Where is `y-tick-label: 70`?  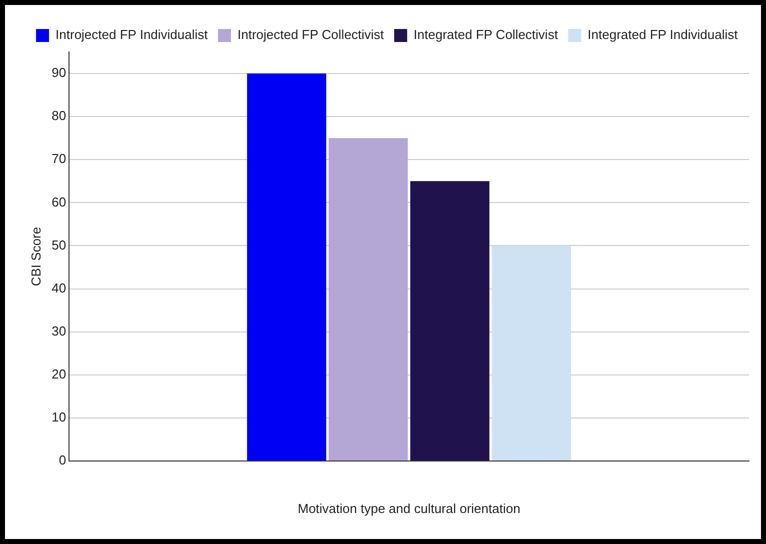 y-tick-label: 70 is located at coordinates (59, 158).